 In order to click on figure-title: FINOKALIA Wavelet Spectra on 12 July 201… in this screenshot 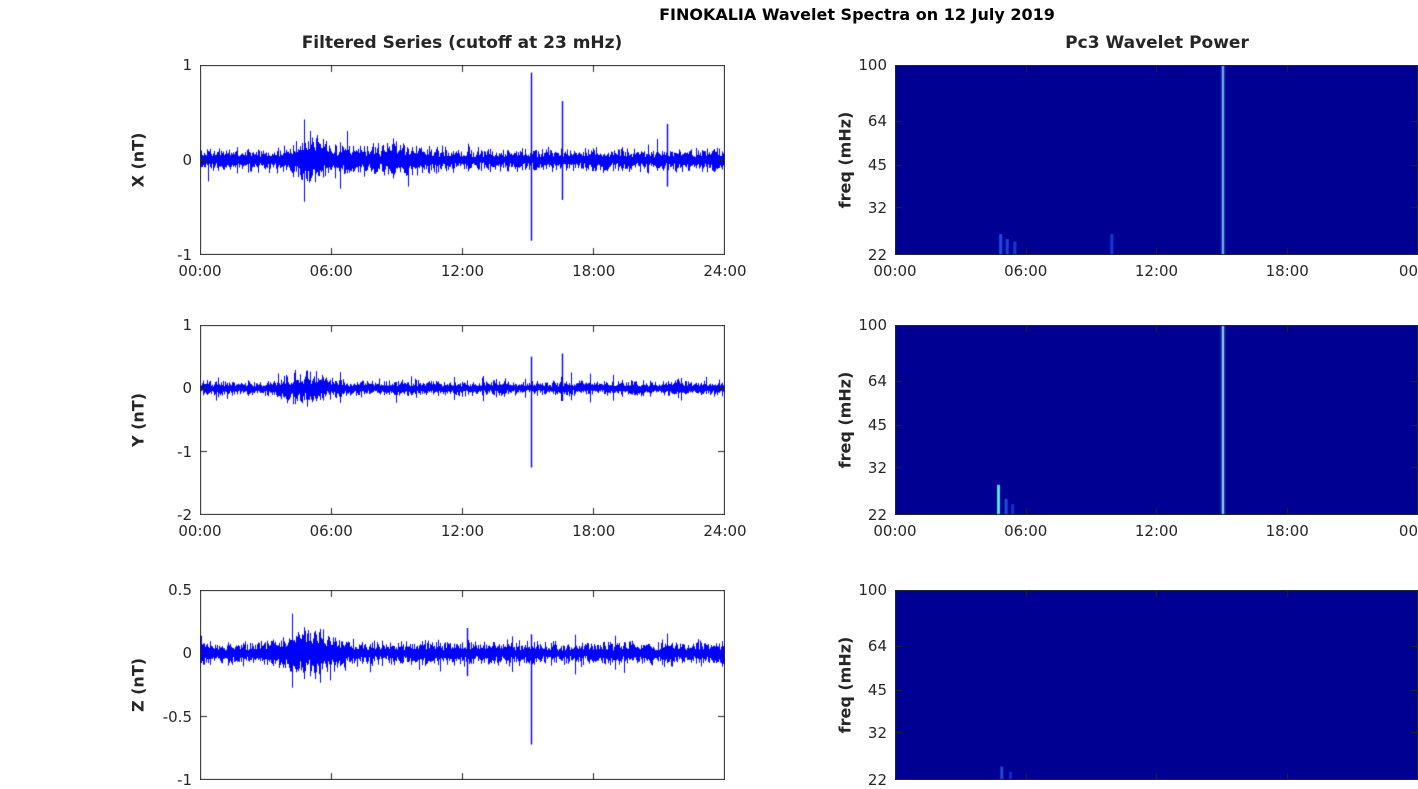, I will do `click(857, 14)`.